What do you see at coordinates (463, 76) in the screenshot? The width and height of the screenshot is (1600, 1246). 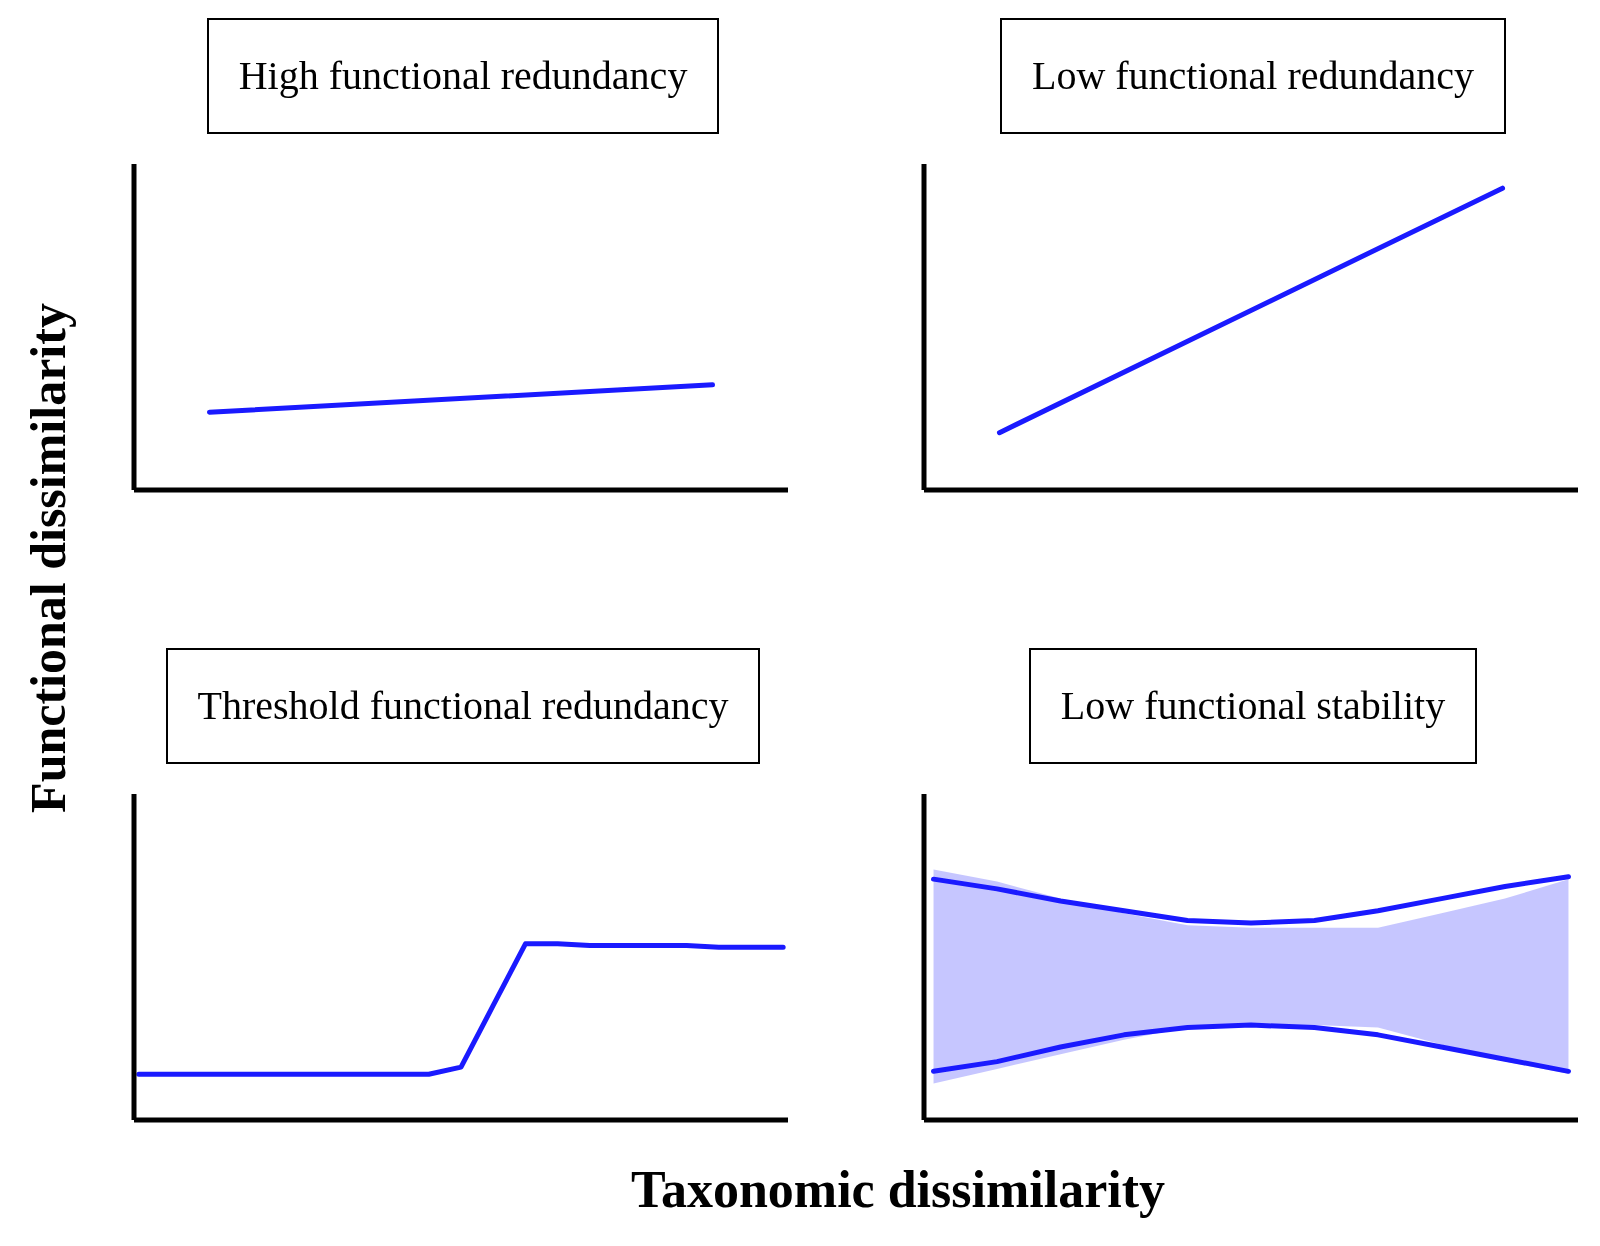 I see `chart-title: High functional redundancy` at bounding box center [463, 76].